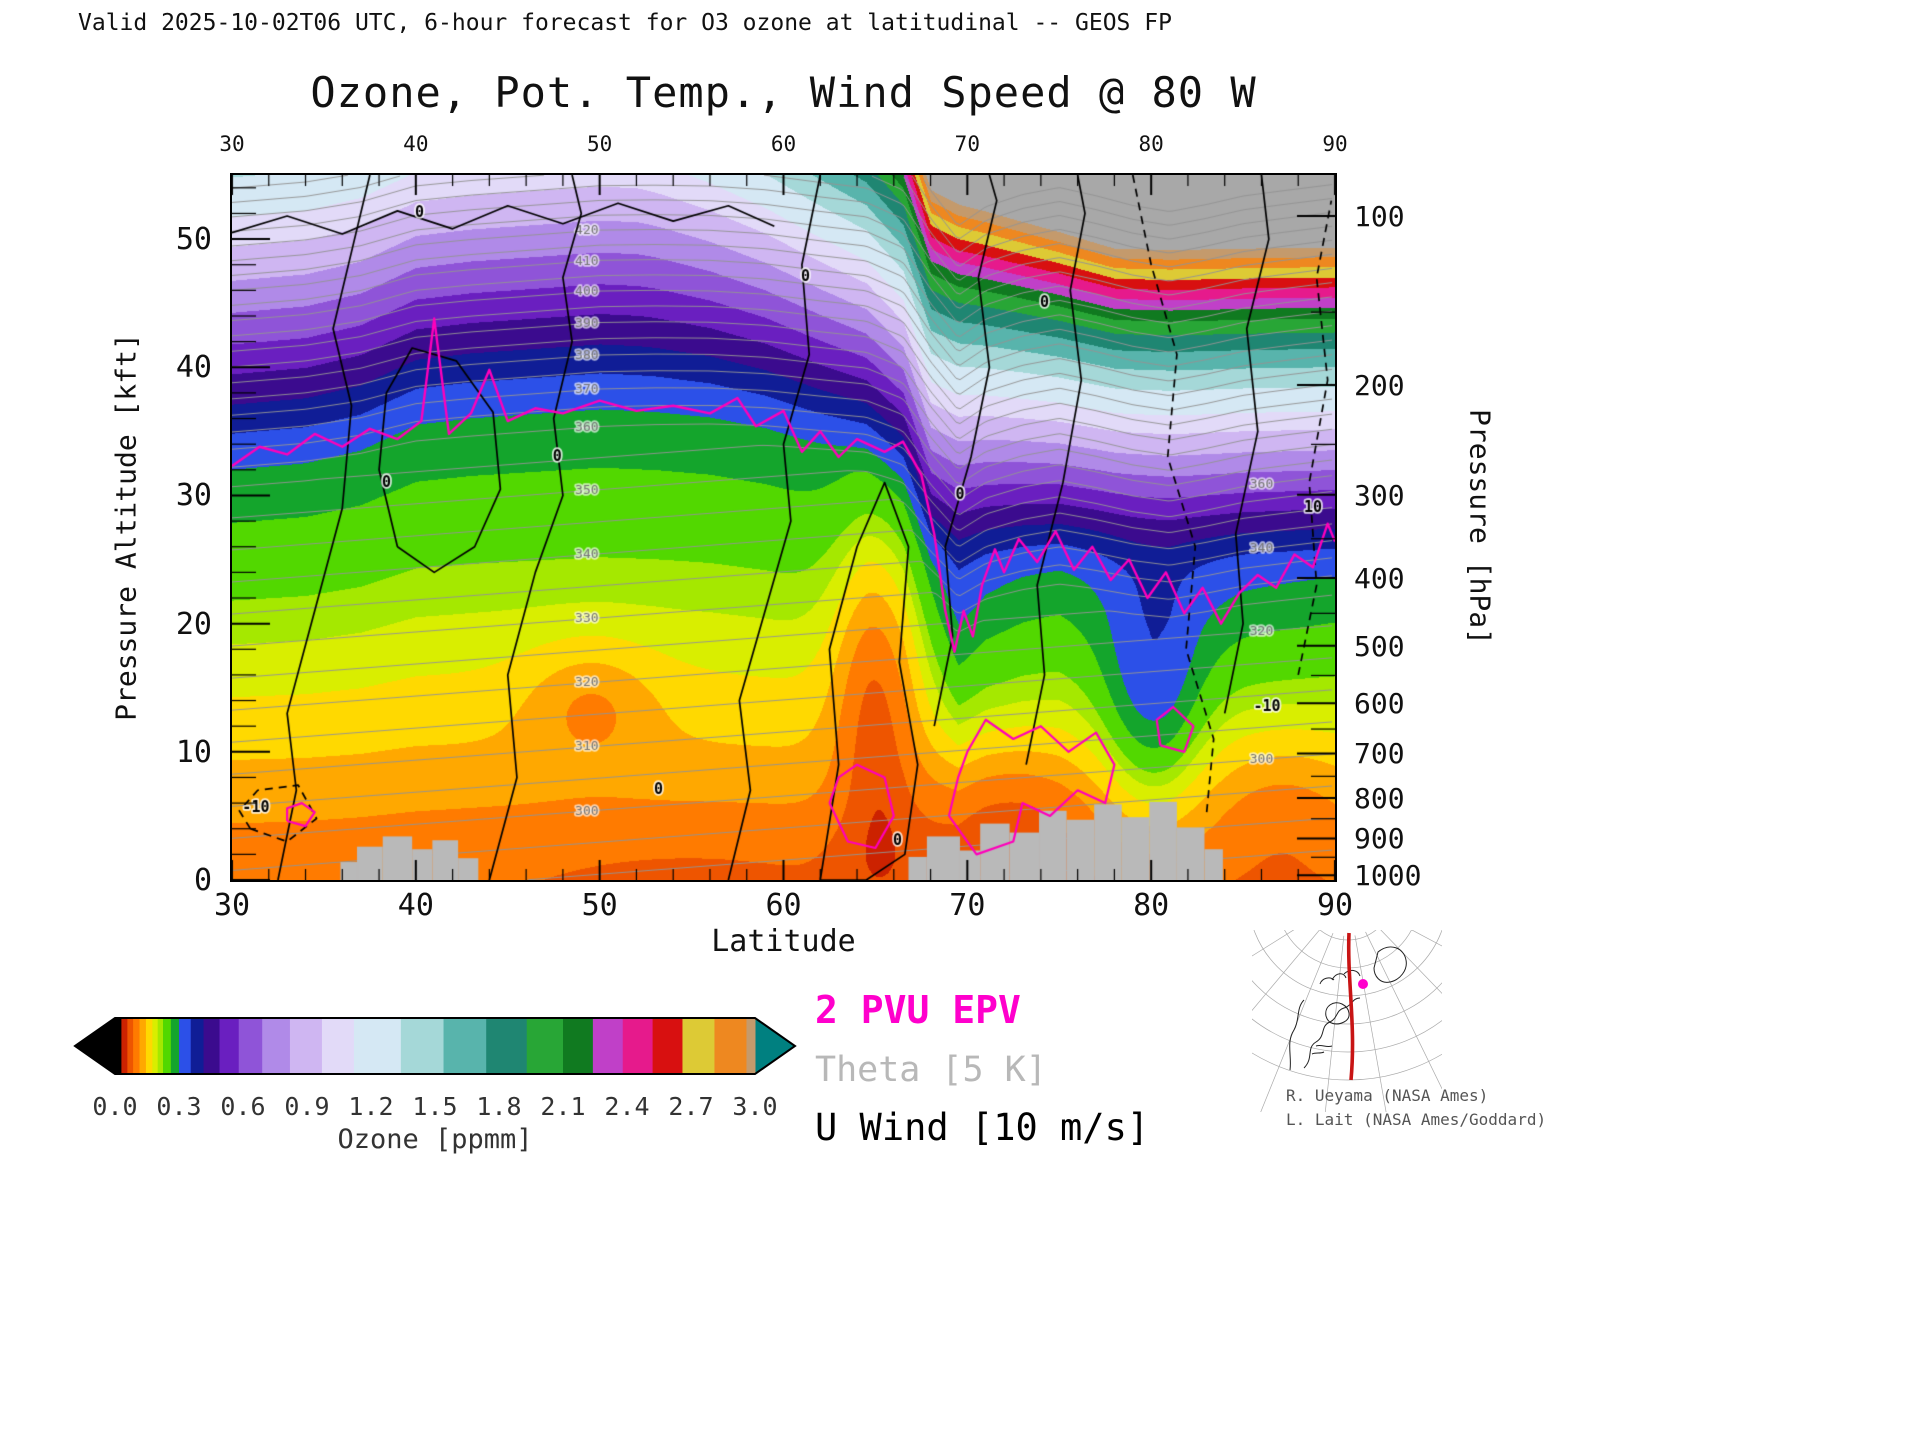 Image resolution: width=1920 pixels, height=1440 pixels. I want to click on y-tick-left: 10, so click(193, 752).